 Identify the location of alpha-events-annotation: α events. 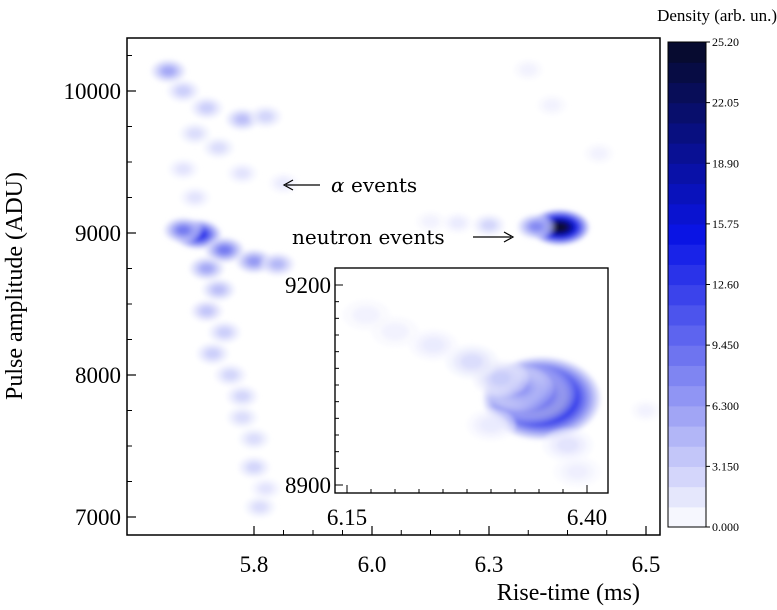
(349, 185).